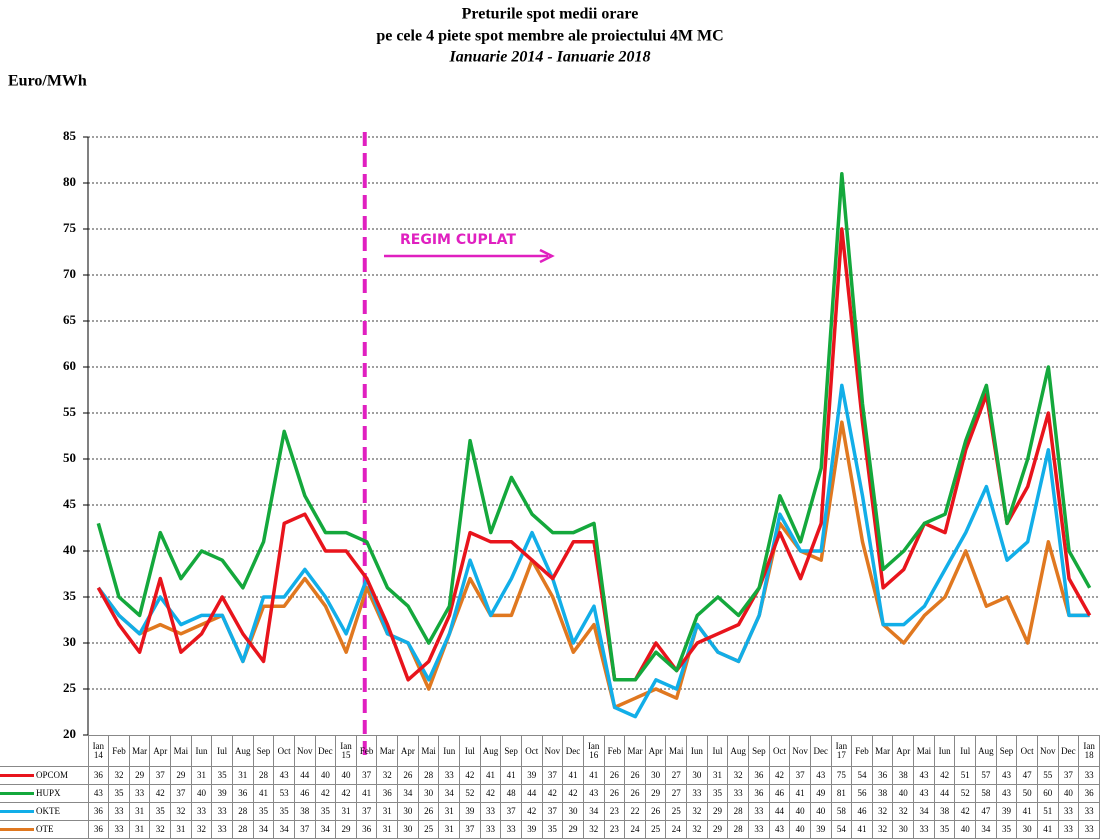 The height and width of the screenshot is (839, 1100). Describe the element at coordinates (222, 751) in the screenshot. I see `x-tick-label: Iul` at that location.